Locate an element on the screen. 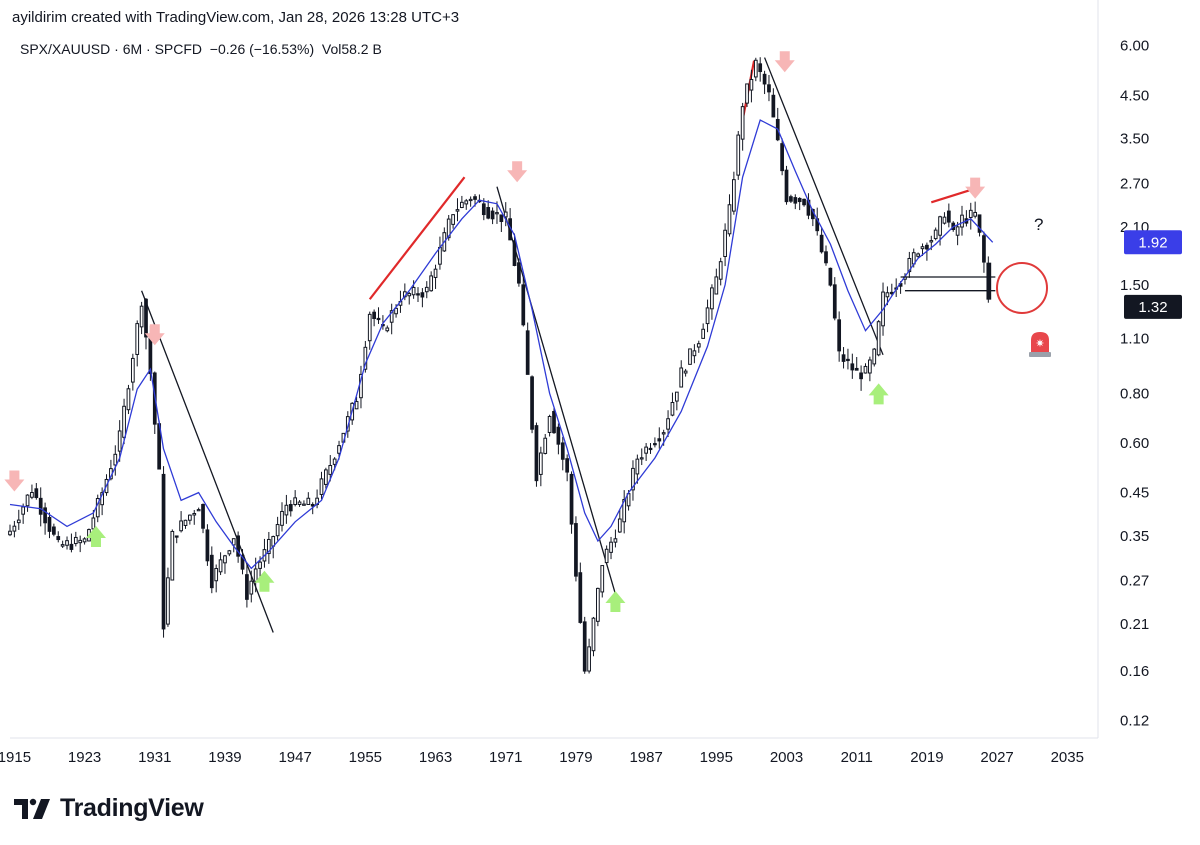 This screenshot has width=1200, height=845. tradingview-logo: TradingView is located at coordinates (109, 808).